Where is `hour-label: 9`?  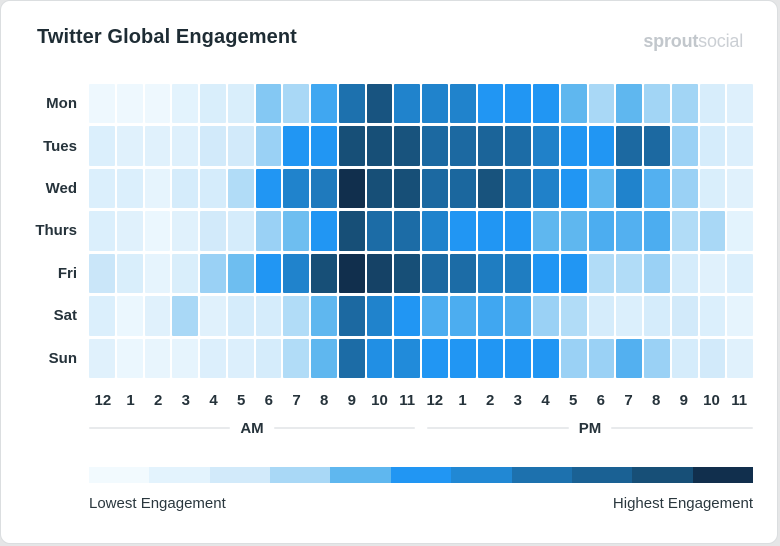
hour-label: 9 is located at coordinates (351, 400).